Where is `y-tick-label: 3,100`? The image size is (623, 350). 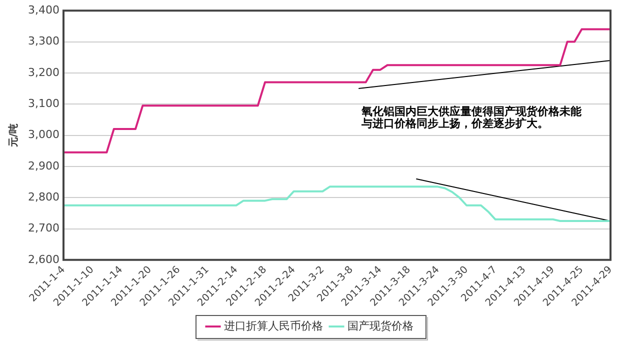
y-tick-label: 3,100 is located at coordinates (44, 103).